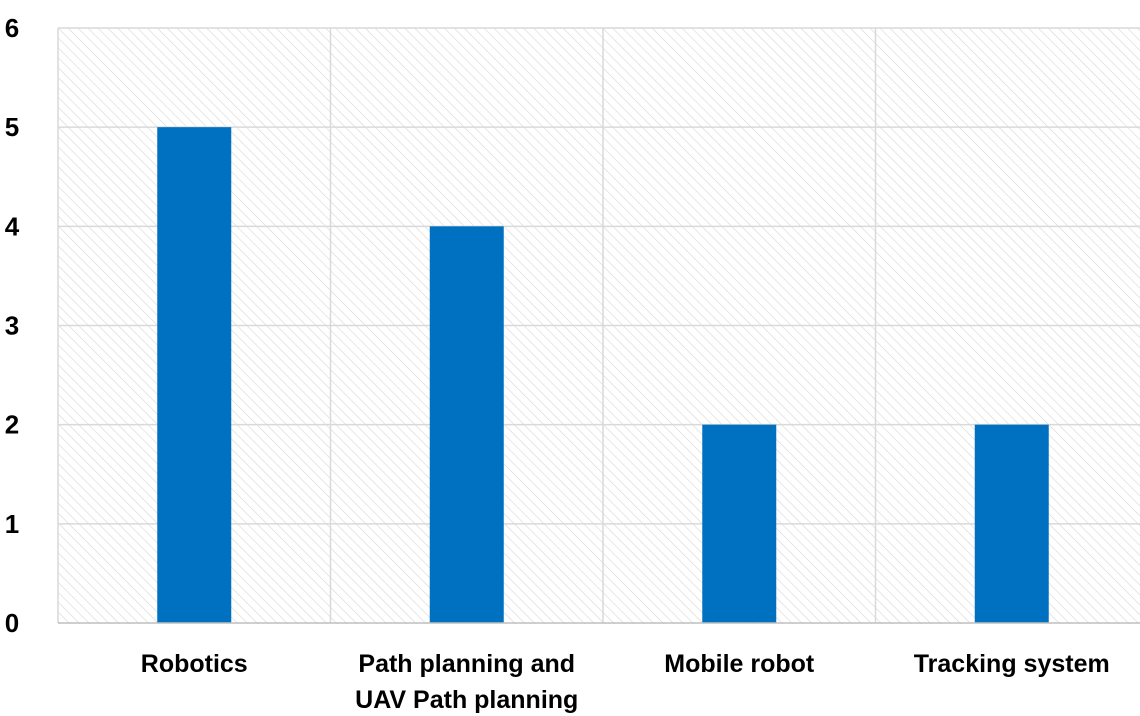 This screenshot has height=716, width=1140. Describe the element at coordinates (466, 682) in the screenshot. I see `x-tick-label: Path planning and UAV Path planning` at that location.